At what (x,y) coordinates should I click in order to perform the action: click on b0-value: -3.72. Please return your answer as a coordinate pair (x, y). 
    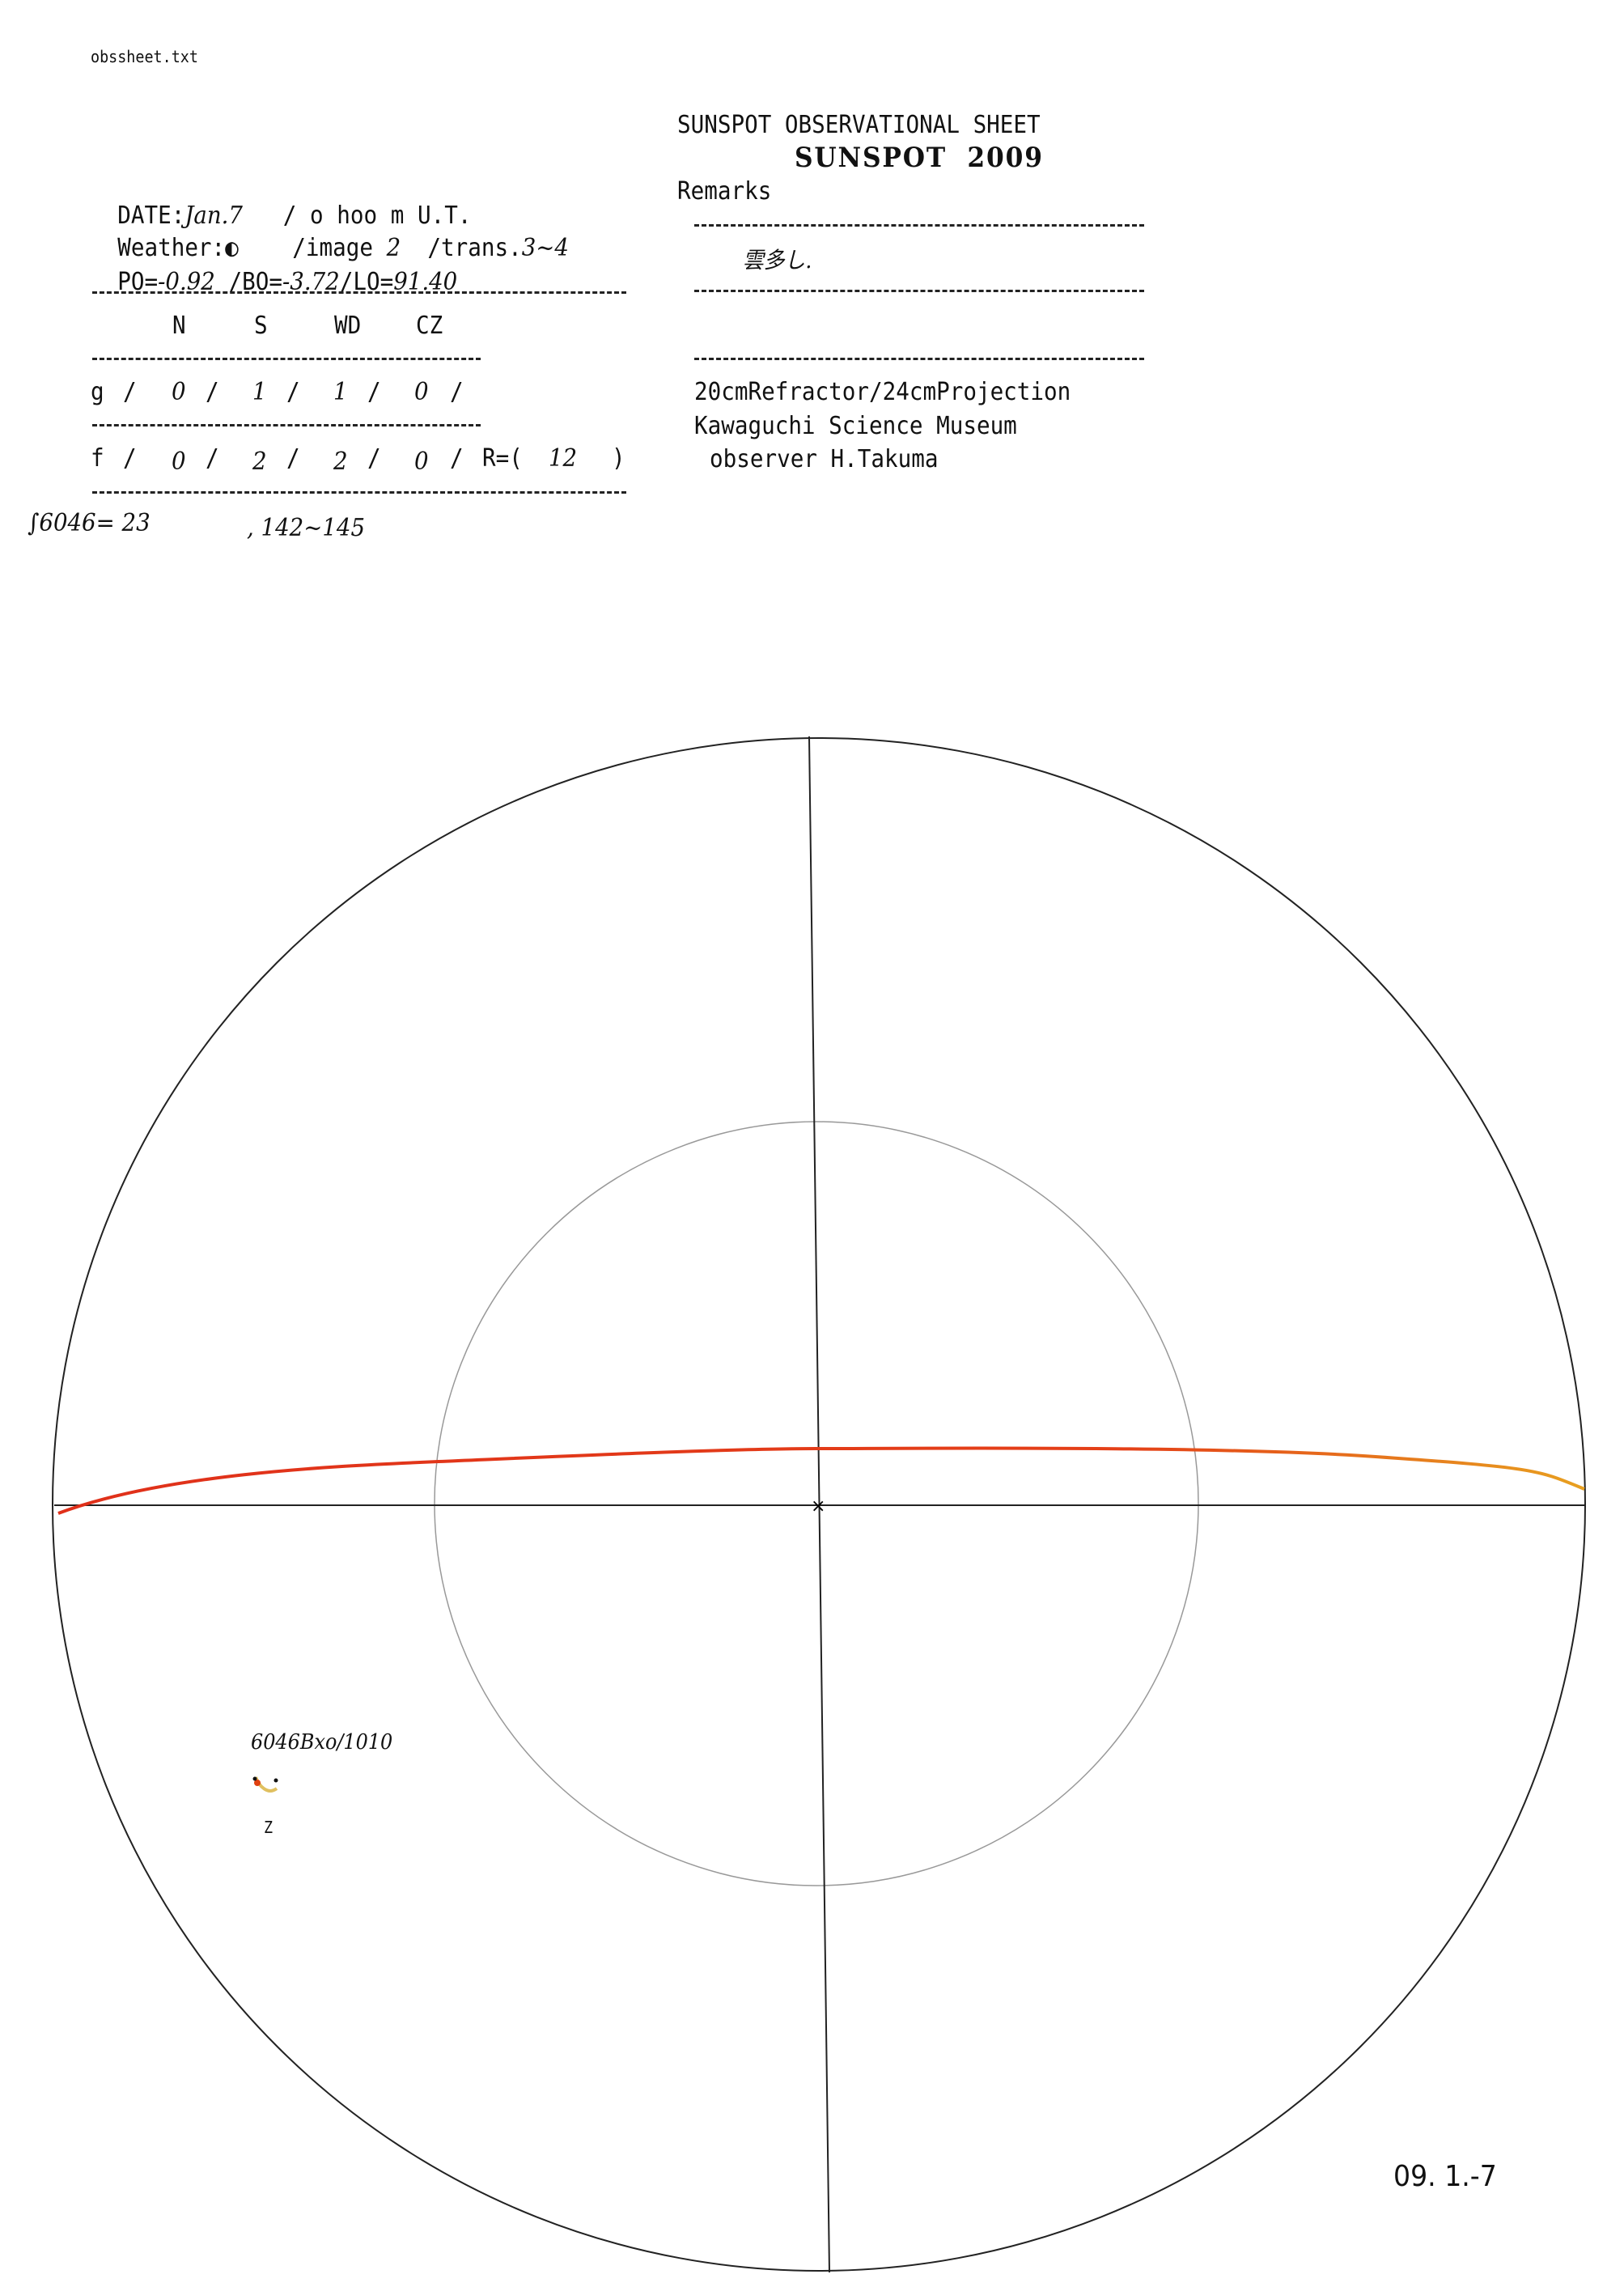
    Looking at the image, I should click on (311, 282).